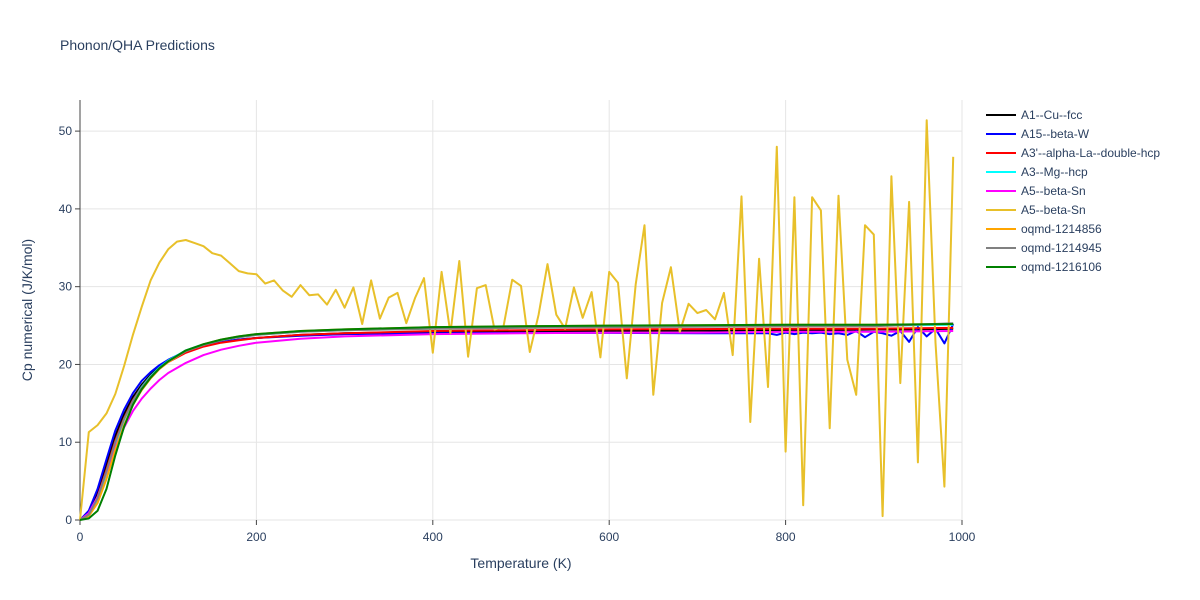 The image size is (1200, 600). Describe the element at coordinates (68, 520) in the screenshot. I see `y-tick-label: 0` at that location.